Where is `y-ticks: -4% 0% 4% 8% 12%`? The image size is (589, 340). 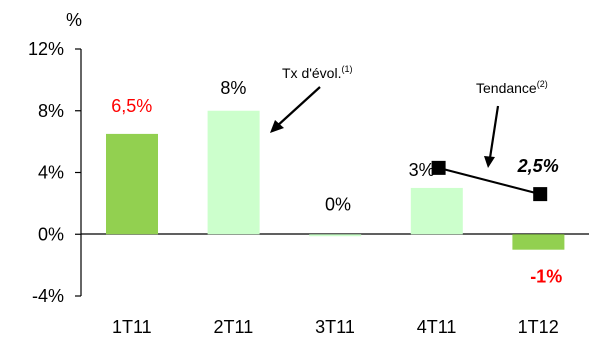 y-ticks: -4% 0% 4% 8% 12% is located at coordinates (54, 172).